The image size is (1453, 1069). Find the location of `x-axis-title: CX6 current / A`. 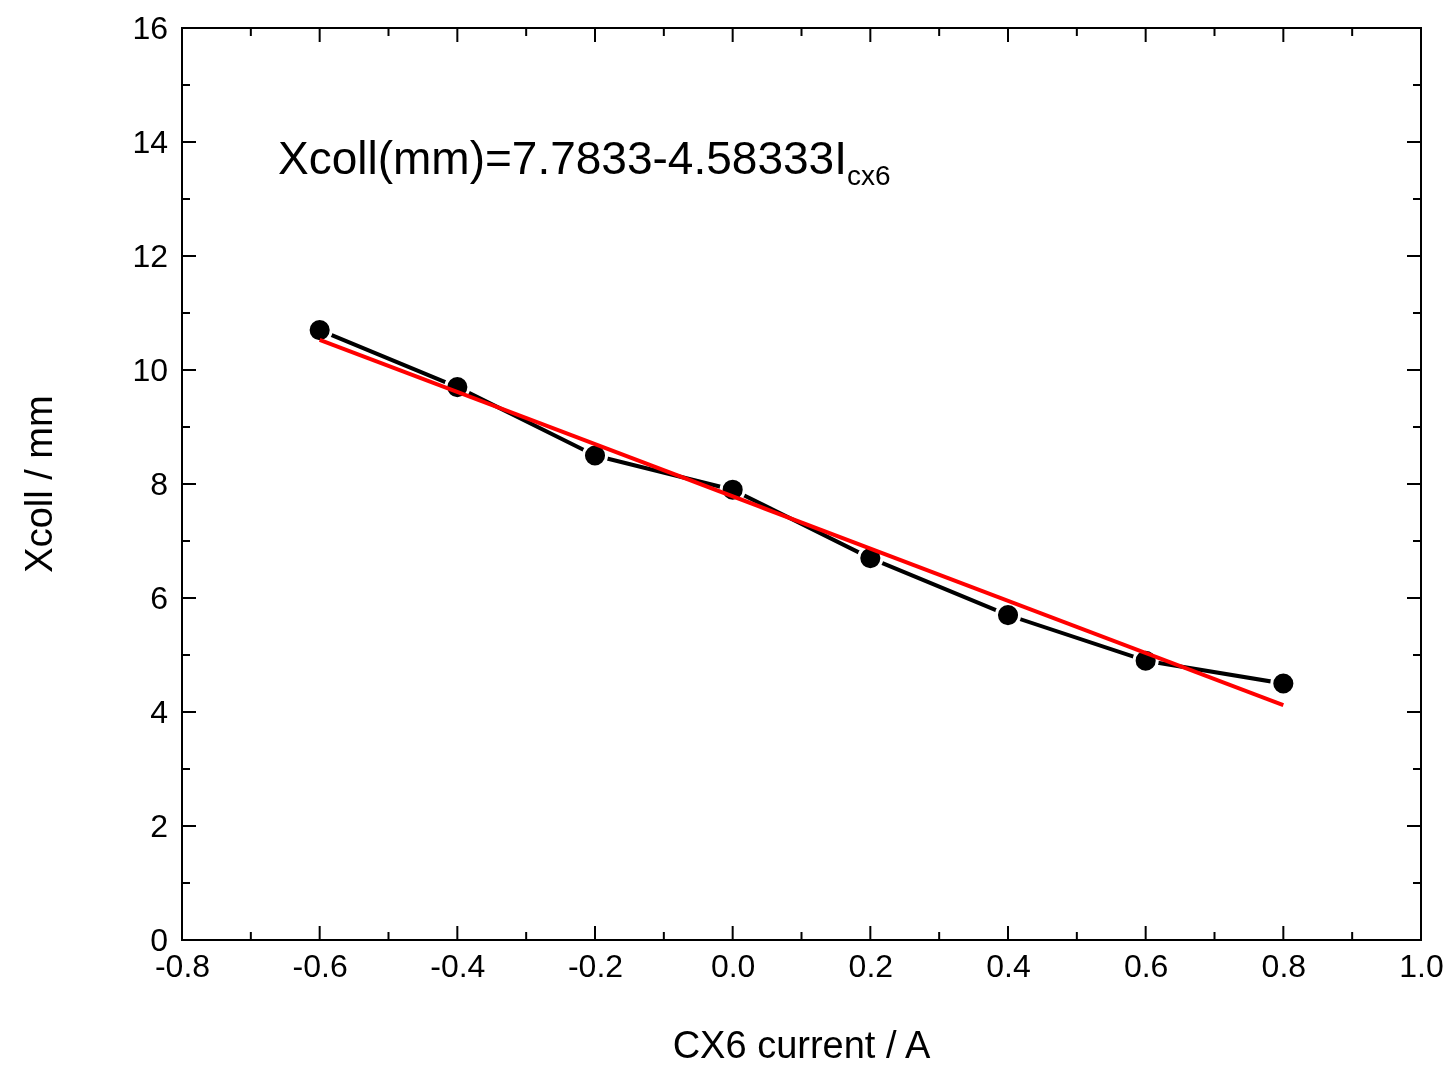

x-axis-title: CX6 current / A is located at coordinates (801, 1045).